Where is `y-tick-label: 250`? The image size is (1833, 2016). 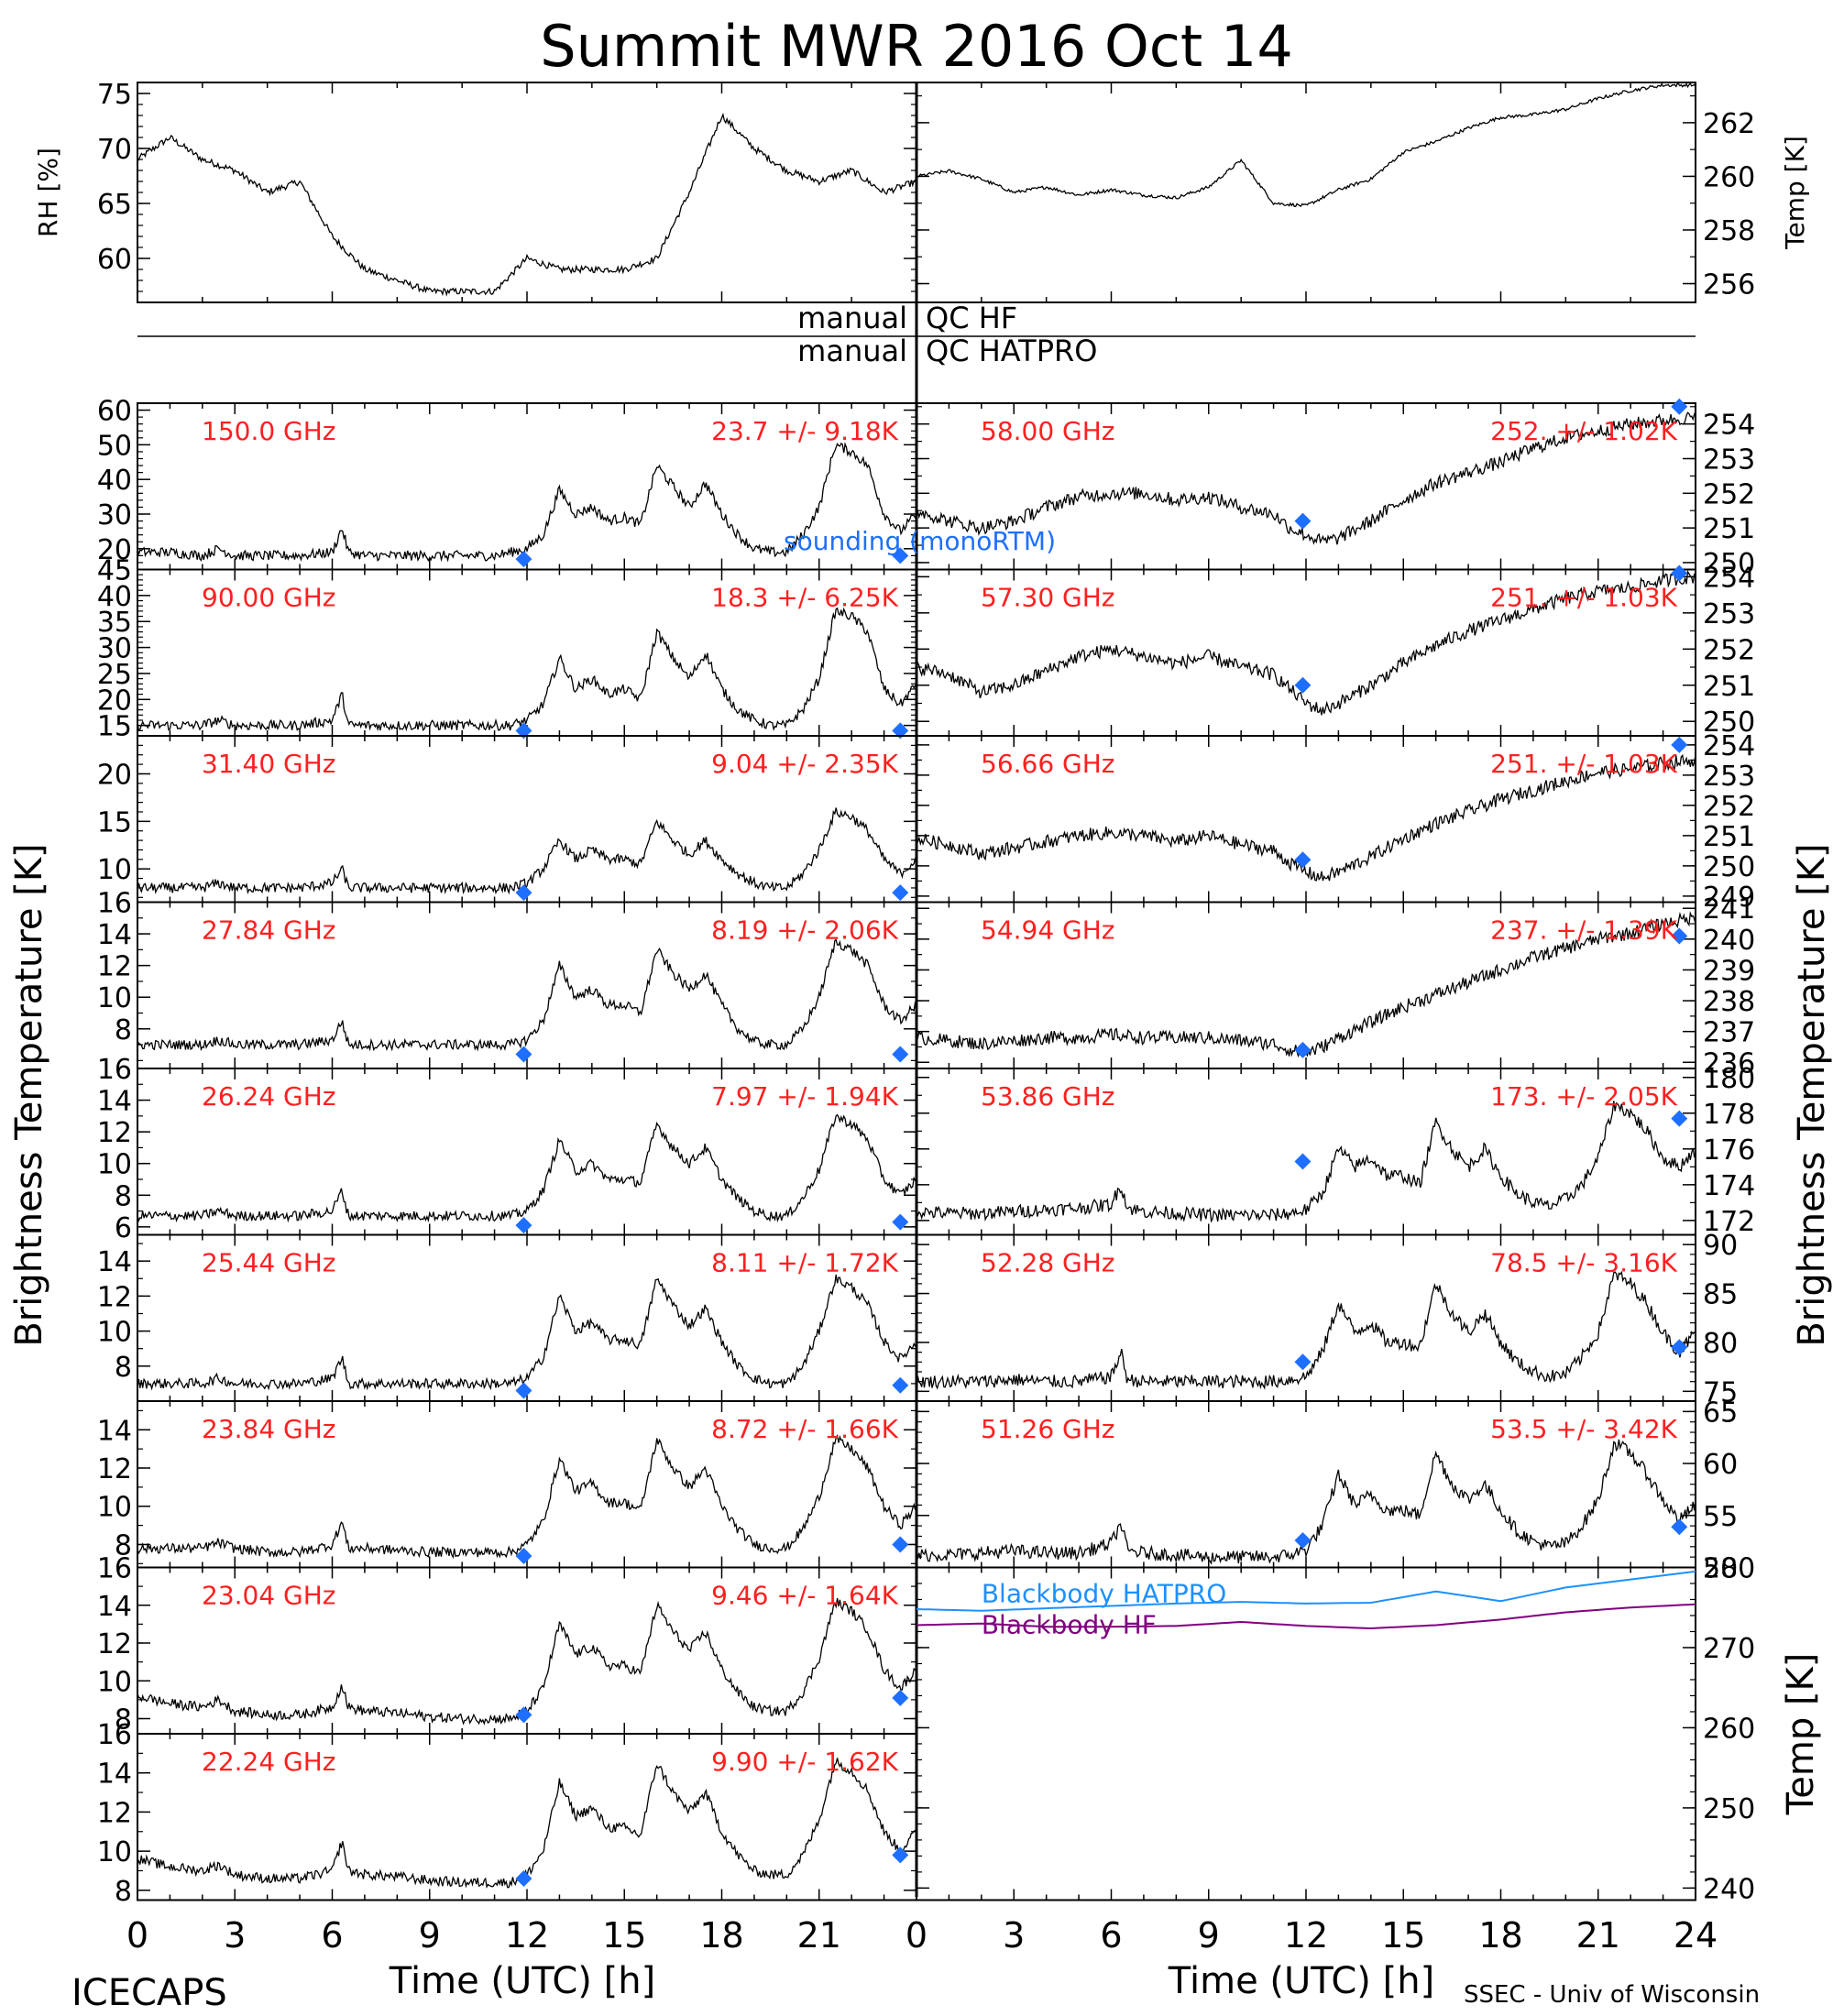
y-tick-label: 250 is located at coordinates (1729, 867).